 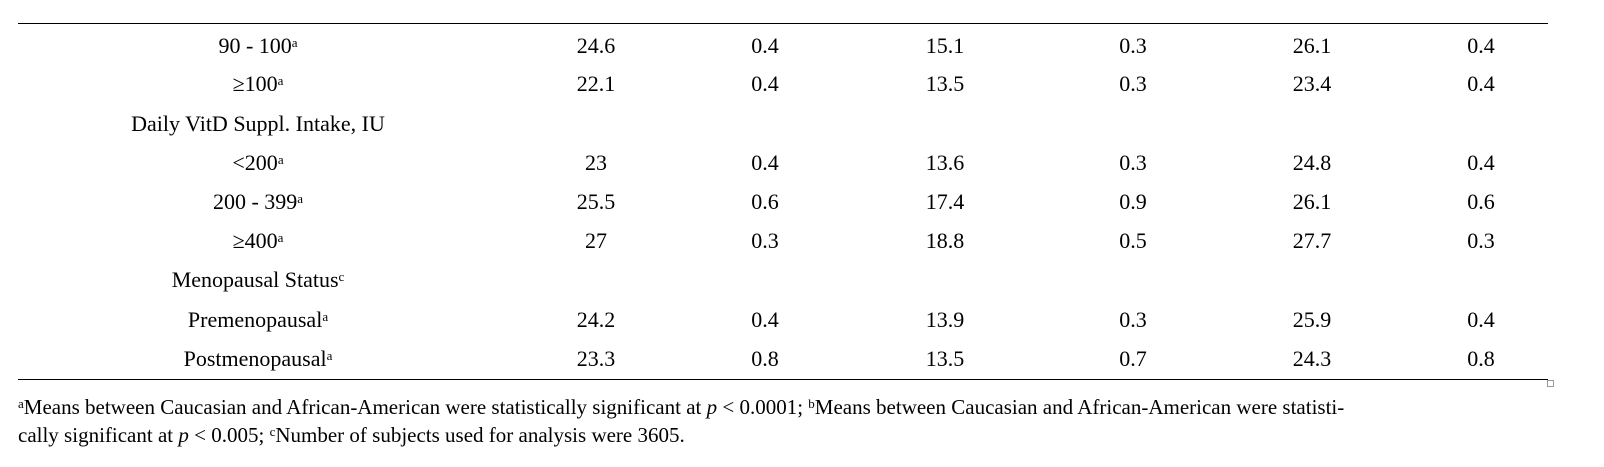 I want to click on table-cell: 0.9, so click(x=1133, y=201).